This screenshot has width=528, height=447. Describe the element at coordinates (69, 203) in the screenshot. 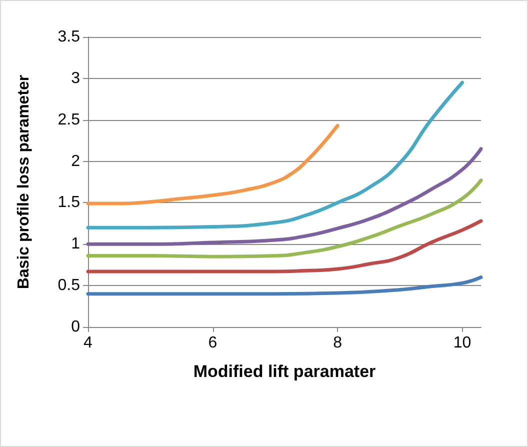

I see `y-tick-label: 1.5` at that location.